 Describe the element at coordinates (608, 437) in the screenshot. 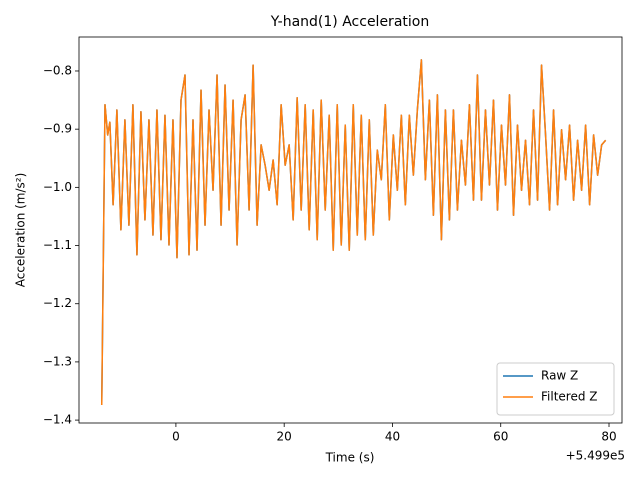

I see `x-tick-label: 80` at that location.